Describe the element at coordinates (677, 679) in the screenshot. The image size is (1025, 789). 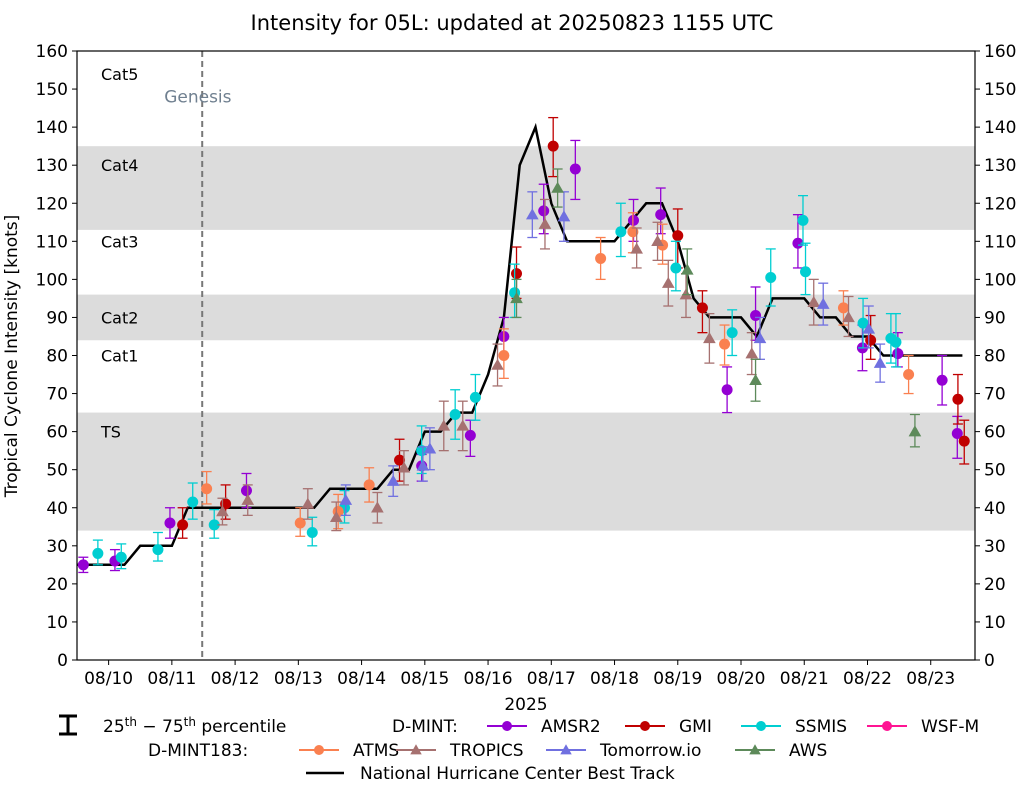
I see `x-tick-label: 08/19` at that location.